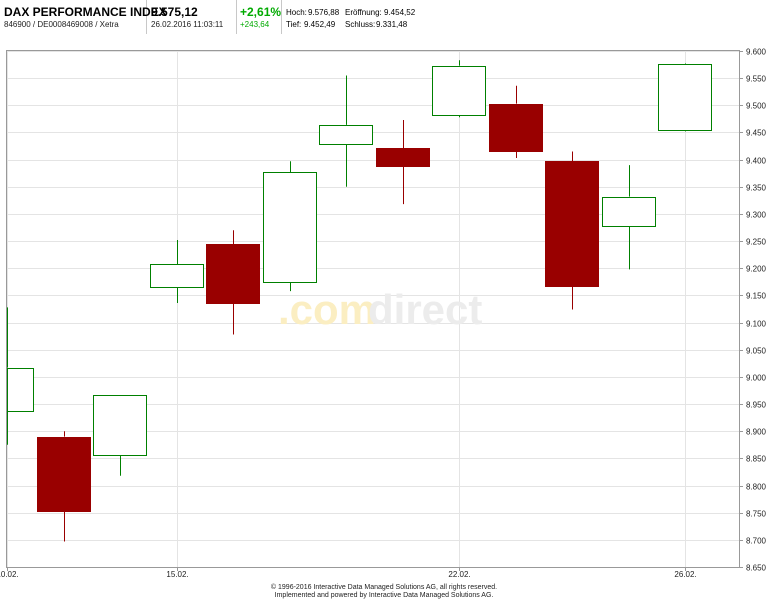 The image size is (768, 600). What do you see at coordinates (756, 514) in the screenshot?
I see `y-tick-label: 8.750` at bounding box center [756, 514].